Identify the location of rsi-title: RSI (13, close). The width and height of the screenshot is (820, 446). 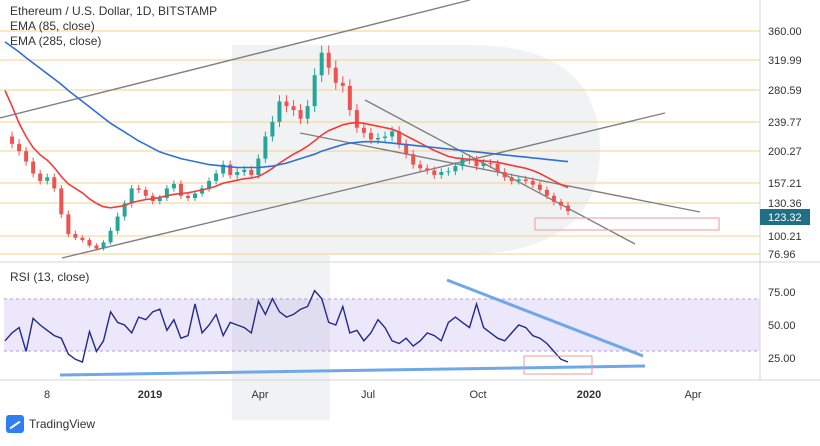
(50, 277).